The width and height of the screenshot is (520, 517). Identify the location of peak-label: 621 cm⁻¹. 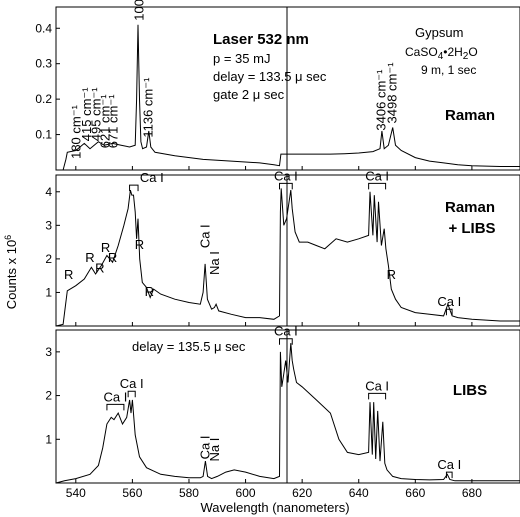
(105, 121).